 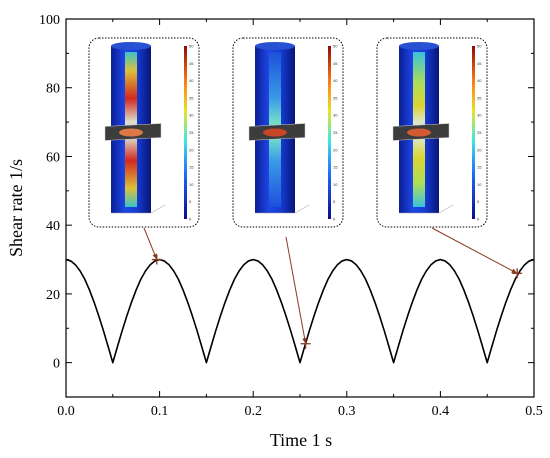 I want to click on y-axis-title: Shear rate 1/s, so click(x=16, y=208).